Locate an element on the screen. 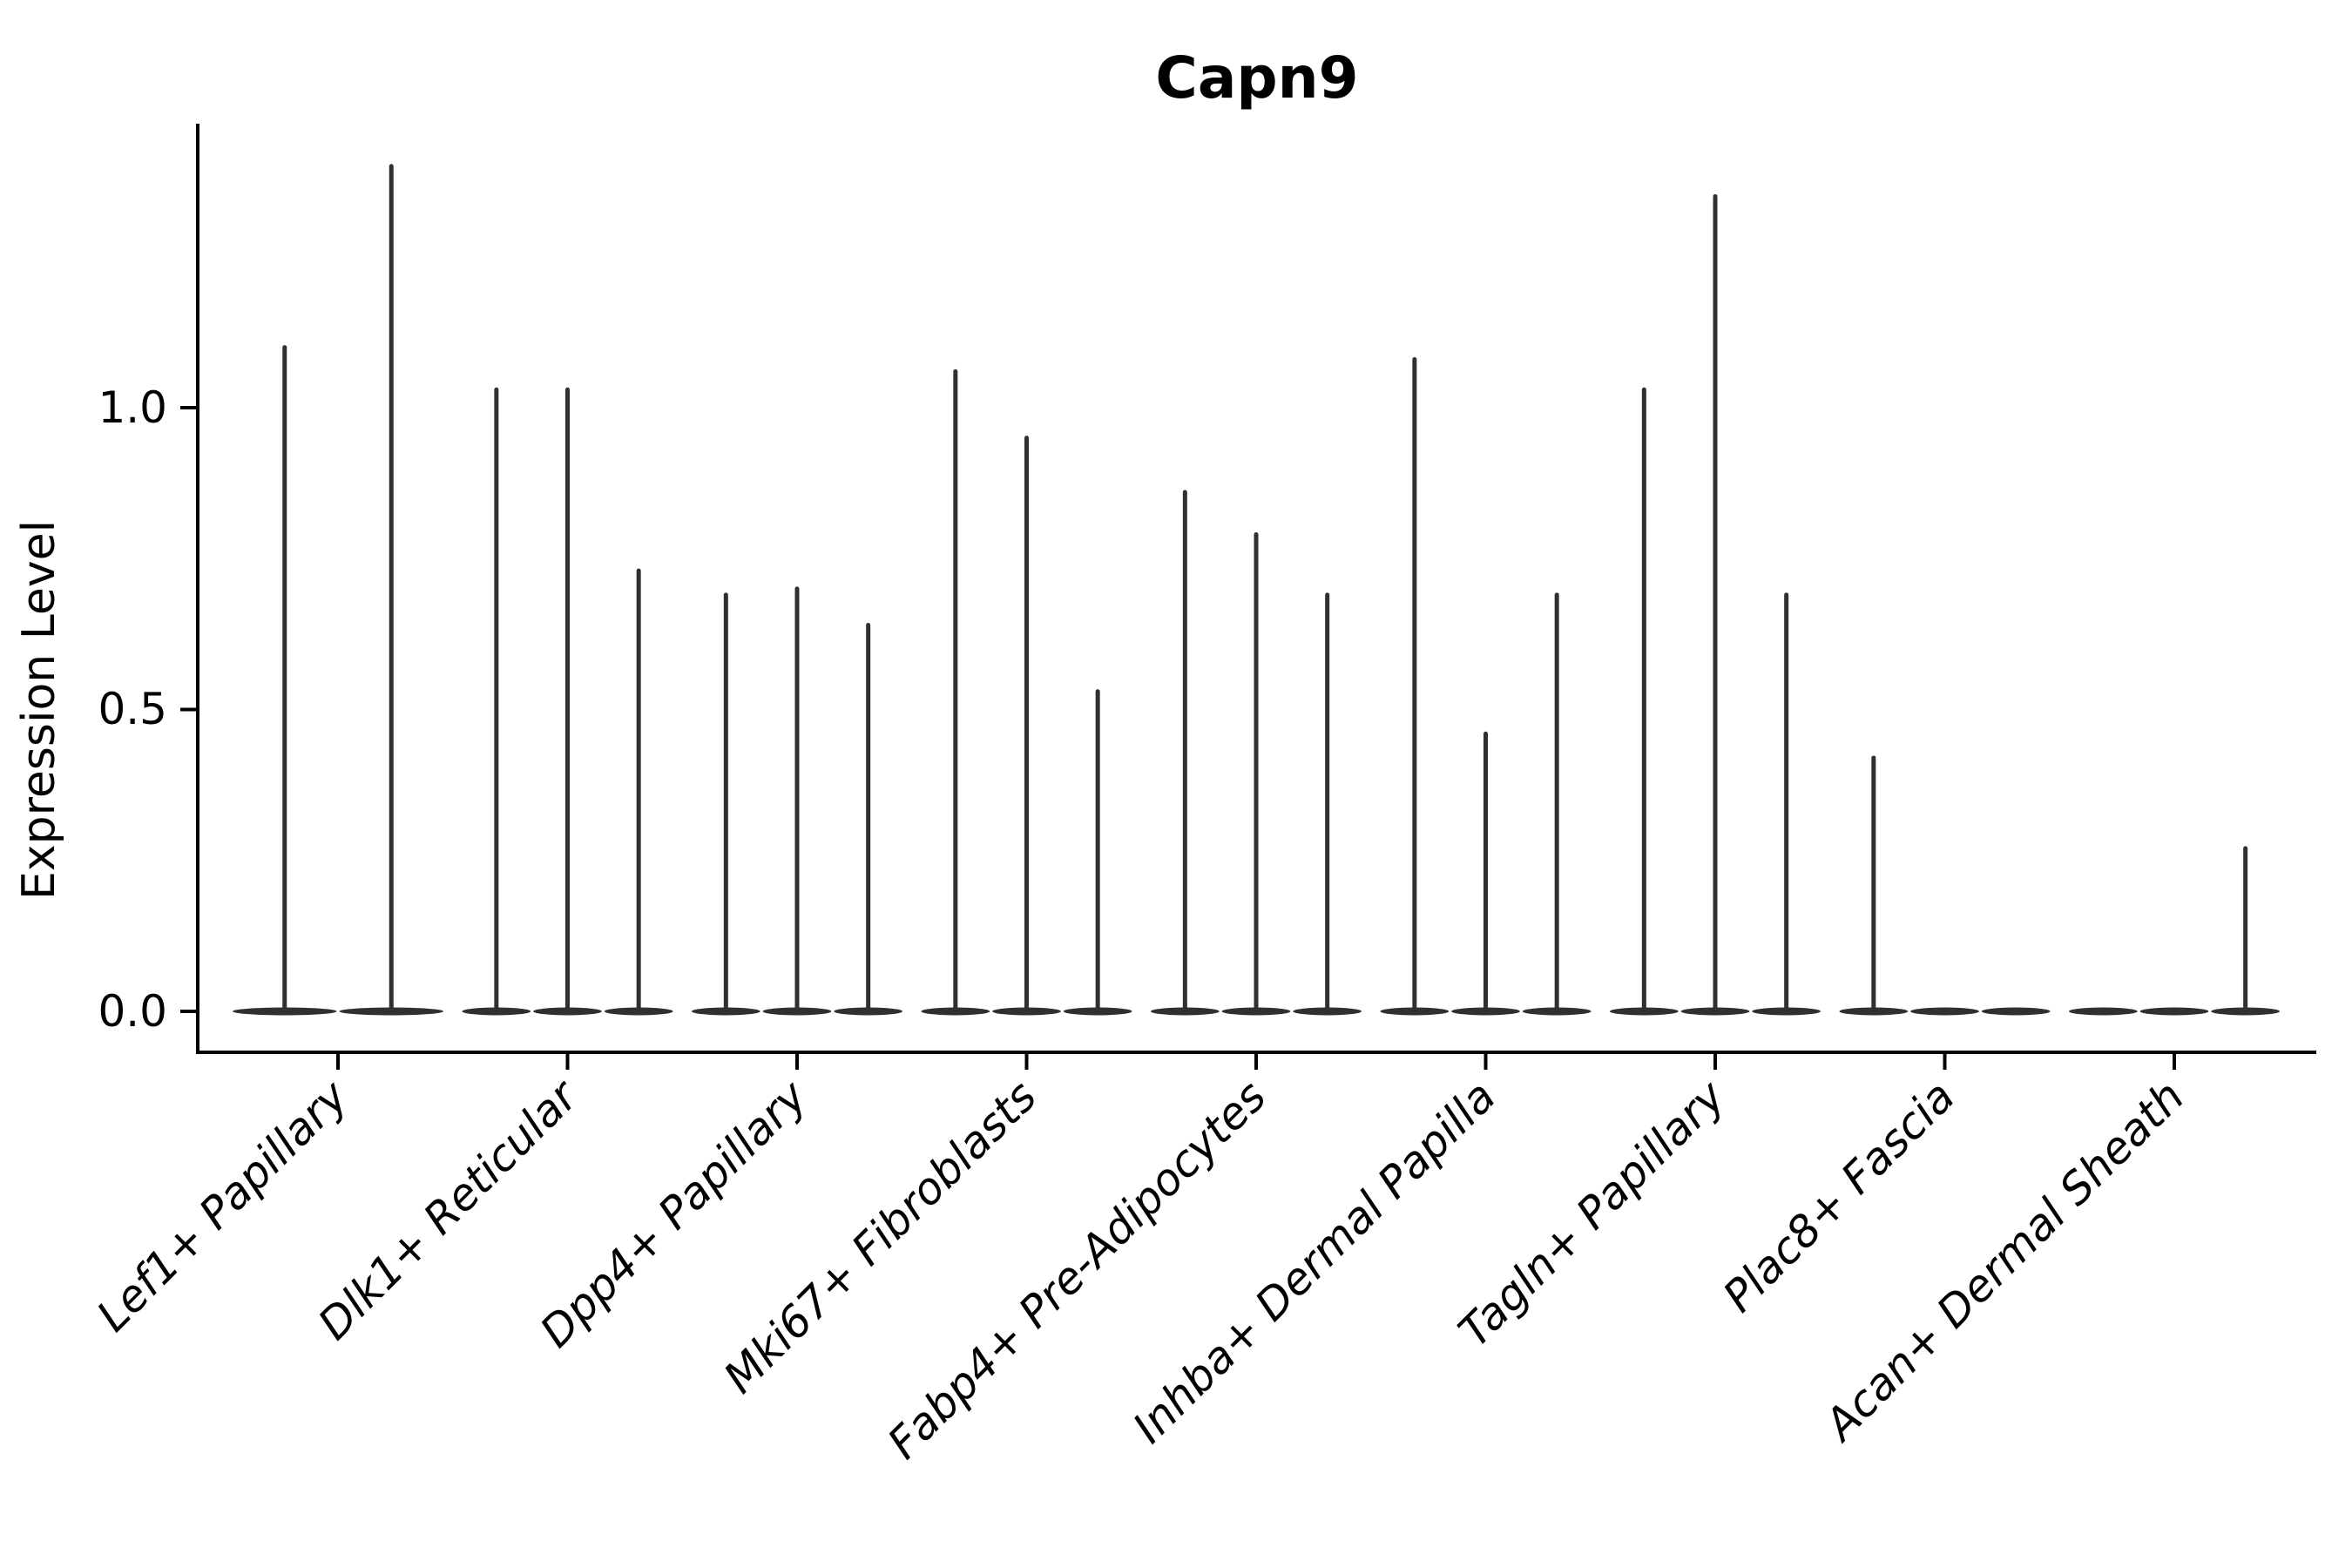  y-tick-label-05: 0.5 is located at coordinates (132, 709).